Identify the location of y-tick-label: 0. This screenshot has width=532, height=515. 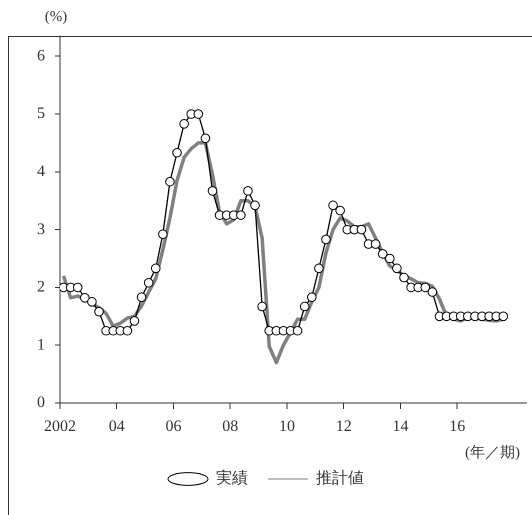
(41, 403).